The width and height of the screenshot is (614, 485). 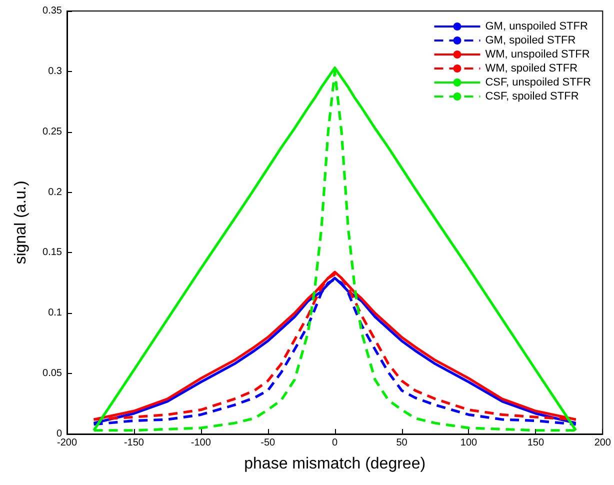 What do you see at coordinates (52, 374) in the screenshot?
I see `y-tick-label: 0.05` at bounding box center [52, 374].